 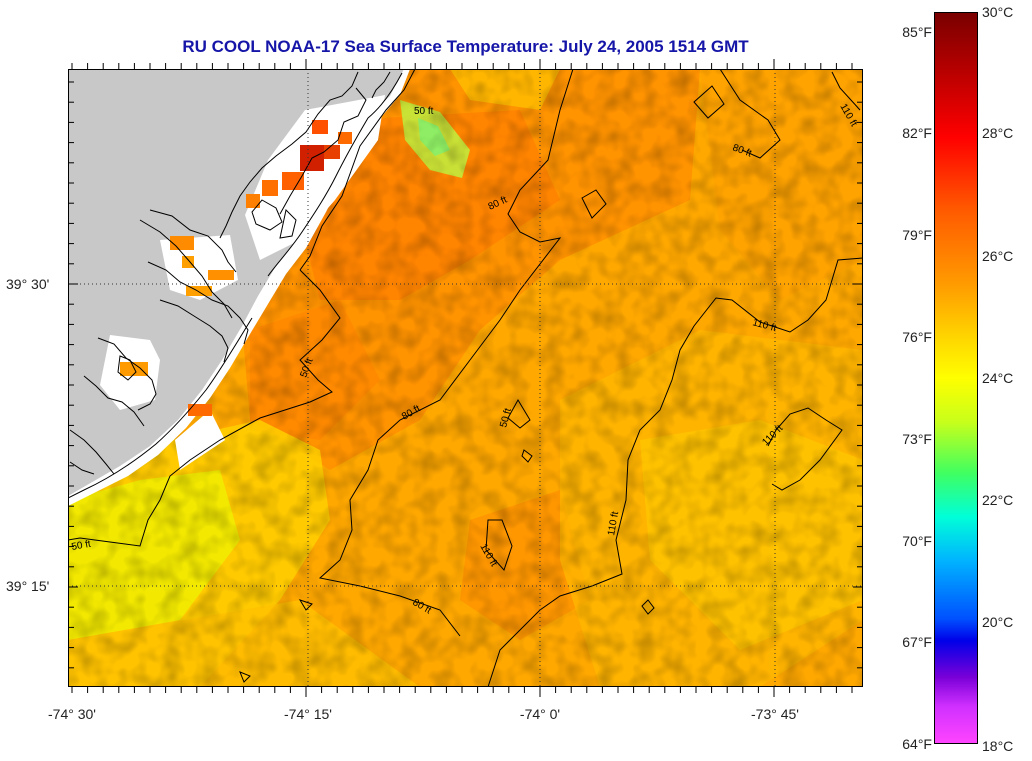 What do you see at coordinates (998, 622) in the screenshot?
I see `celsius-label: 20°C` at bounding box center [998, 622].